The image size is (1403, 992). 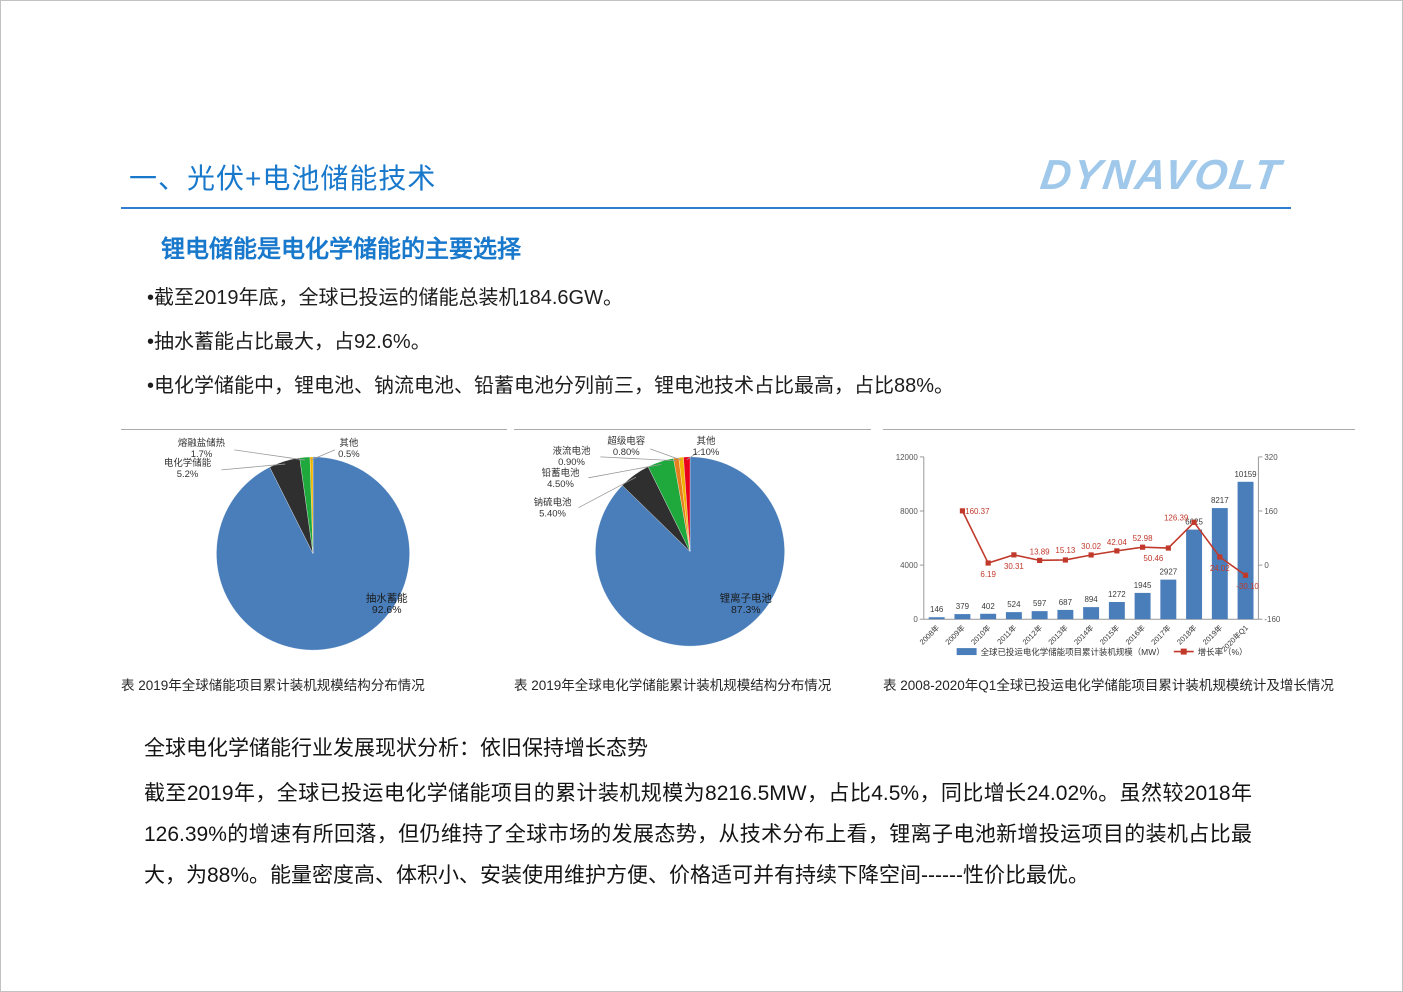 I want to click on page-title: 一、光伏+电池储能技术, so click(x=283, y=178).